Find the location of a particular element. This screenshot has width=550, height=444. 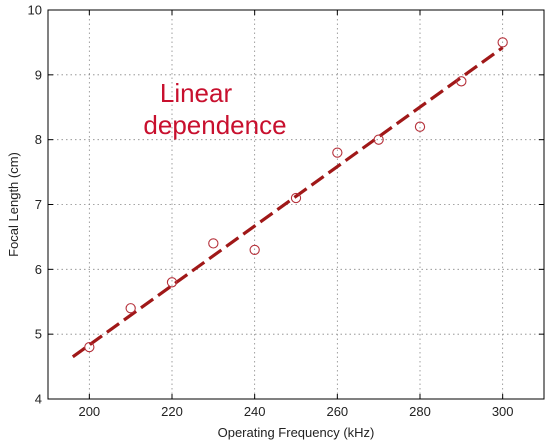

y-axis-label: Focal Length (cm) is located at coordinates (13, 204).